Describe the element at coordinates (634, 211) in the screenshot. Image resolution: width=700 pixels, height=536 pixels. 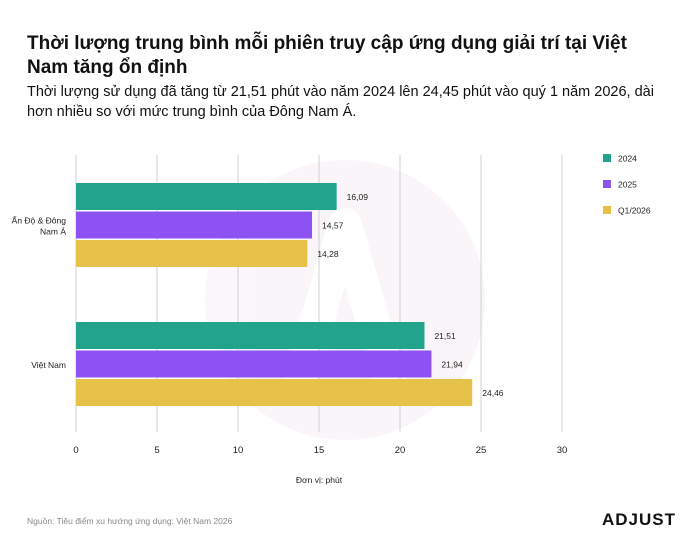
I see `legend-label: Q1/2026` at that location.